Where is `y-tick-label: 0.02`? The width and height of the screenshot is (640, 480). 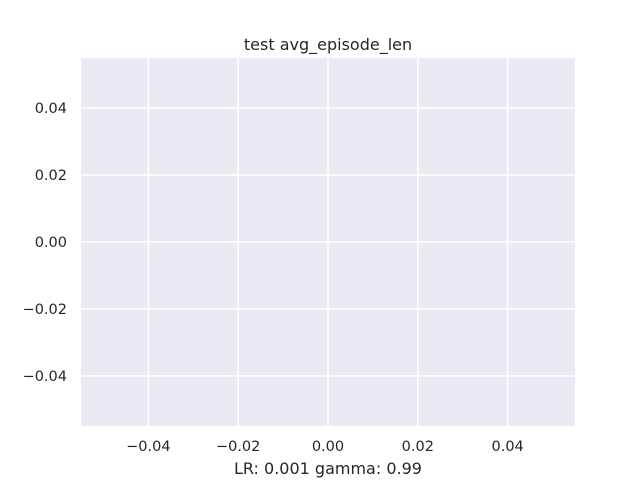
y-tick-label: 0.02 is located at coordinates (51, 176).